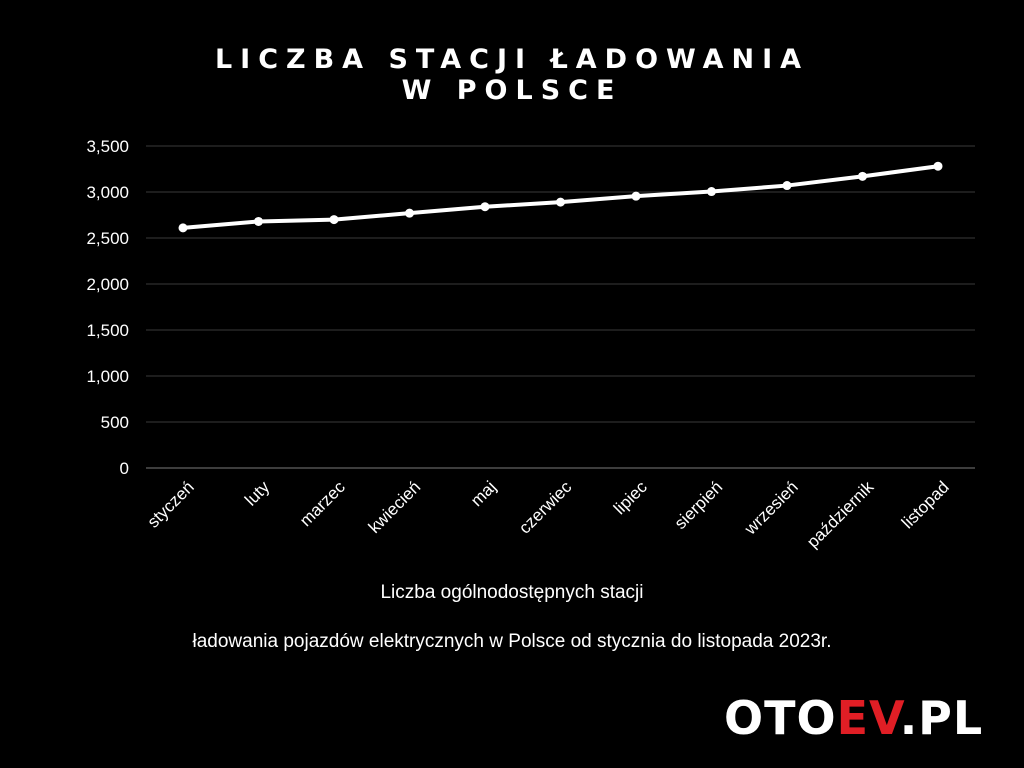 Image resolution: width=1024 pixels, height=768 pixels. What do you see at coordinates (868, 718) in the screenshot?
I see `logo-part-ev: EV` at bounding box center [868, 718].